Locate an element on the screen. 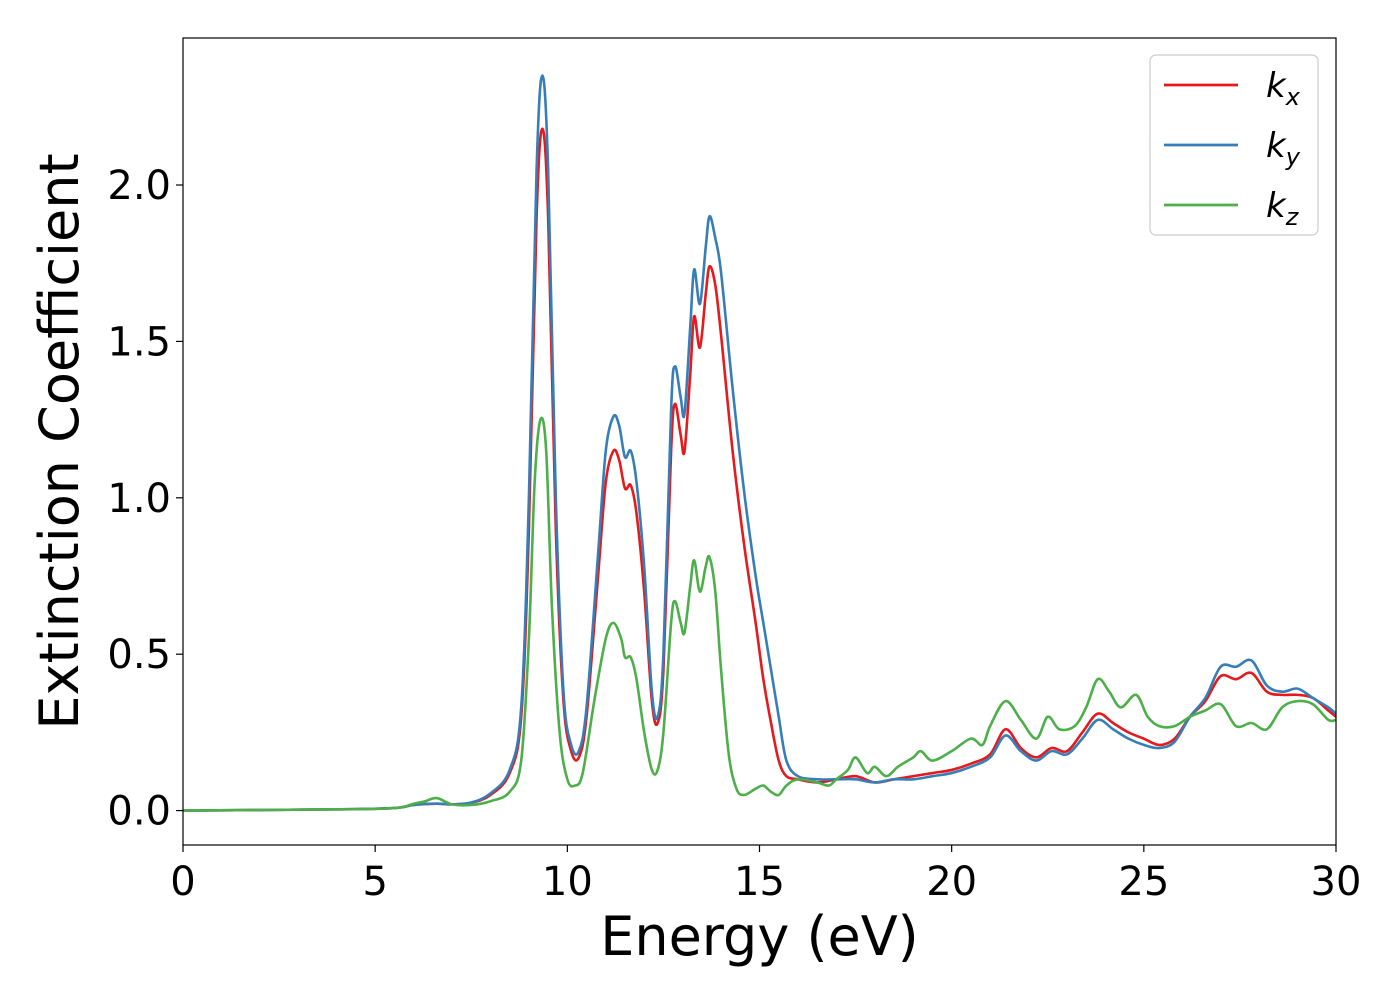 This screenshot has width=1400, height=1000. y-axis: 0.0 0.5 1.0 1.5 2.0 is located at coordinates (145, 499).